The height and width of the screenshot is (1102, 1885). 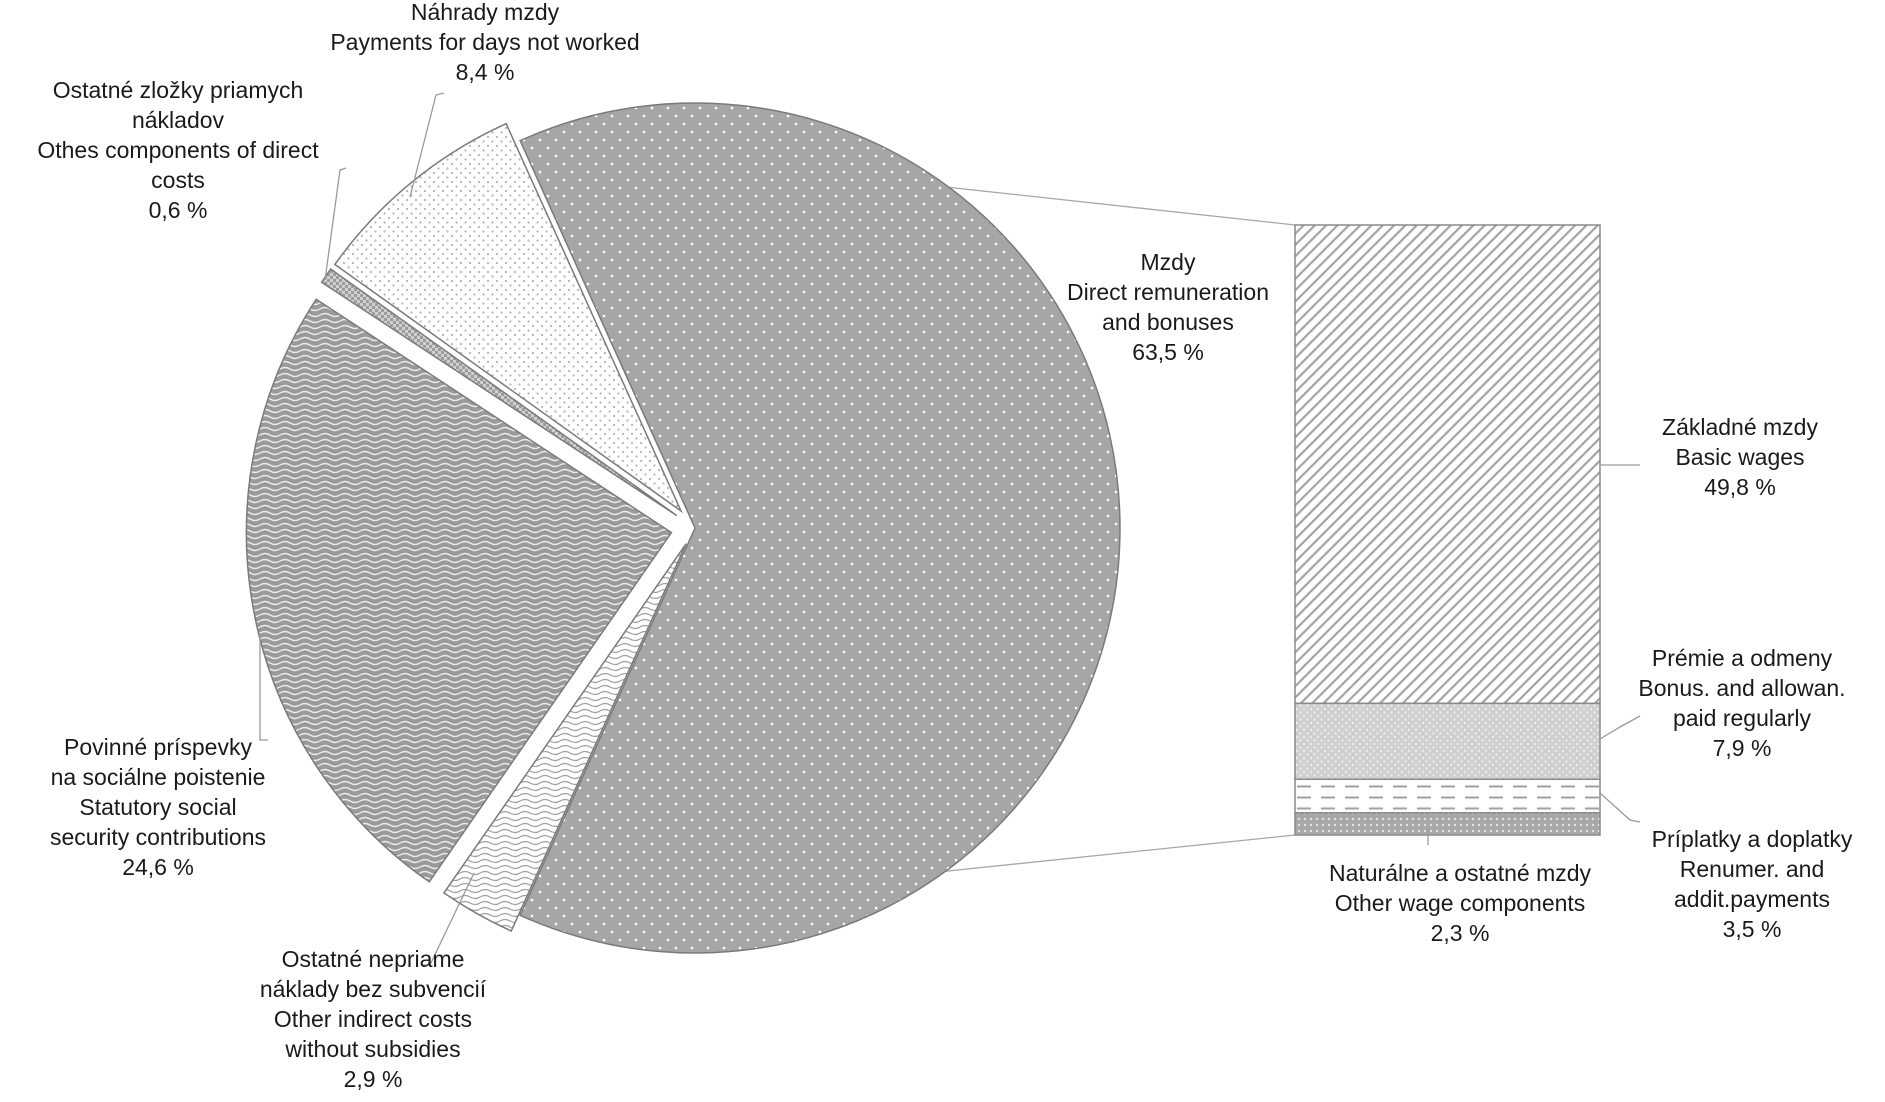 What do you see at coordinates (1460, 933) in the screenshot?
I see `bar-label-line: 2,3 %` at bounding box center [1460, 933].